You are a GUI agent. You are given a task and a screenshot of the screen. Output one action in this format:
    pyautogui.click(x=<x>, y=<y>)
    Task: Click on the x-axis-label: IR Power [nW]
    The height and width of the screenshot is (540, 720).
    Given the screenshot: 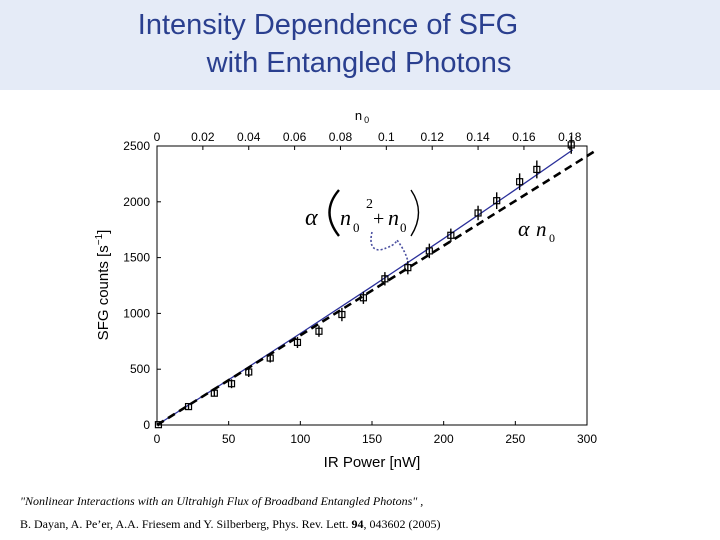 What is the action you would take?
    pyautogui.click(x=372, y=462)
    